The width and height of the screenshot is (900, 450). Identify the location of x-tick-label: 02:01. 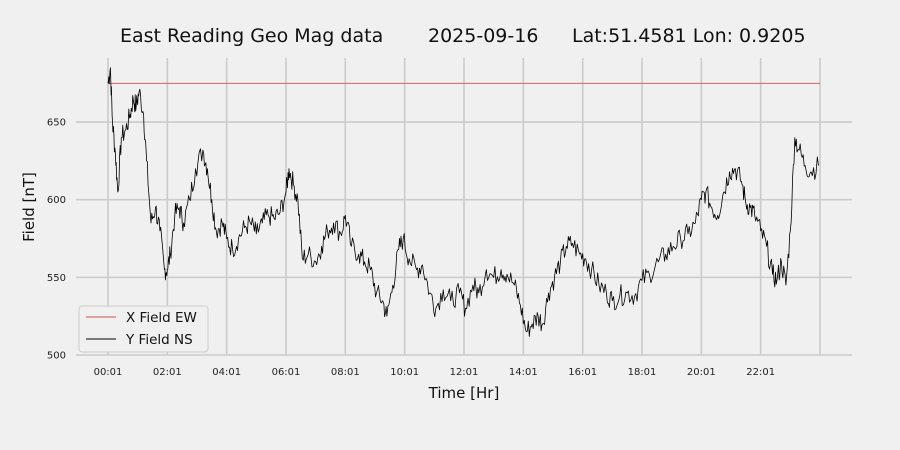
(167, 372).